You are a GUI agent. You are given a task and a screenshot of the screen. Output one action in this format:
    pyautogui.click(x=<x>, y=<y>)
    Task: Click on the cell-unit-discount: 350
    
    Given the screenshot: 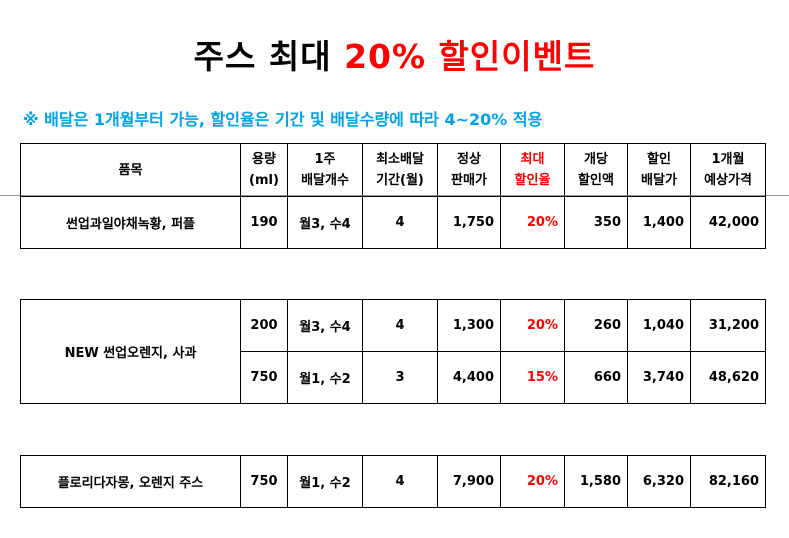 What is the action you would take?
    pyautogui.click(x=596, y=222)
    